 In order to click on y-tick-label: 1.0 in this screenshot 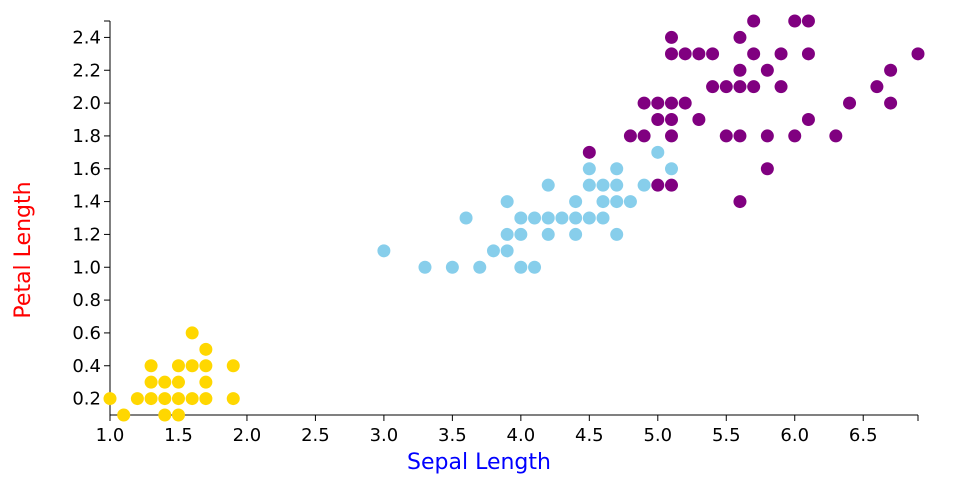, I will do `click(86, 267)`.